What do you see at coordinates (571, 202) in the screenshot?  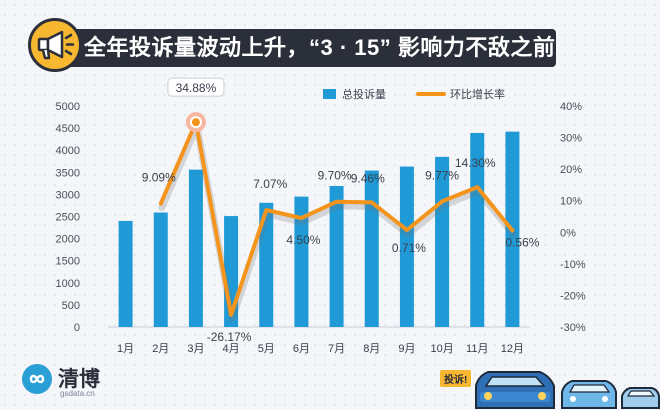 I see `y-right-tick-label: 10%` at bounding box center [571, 202].